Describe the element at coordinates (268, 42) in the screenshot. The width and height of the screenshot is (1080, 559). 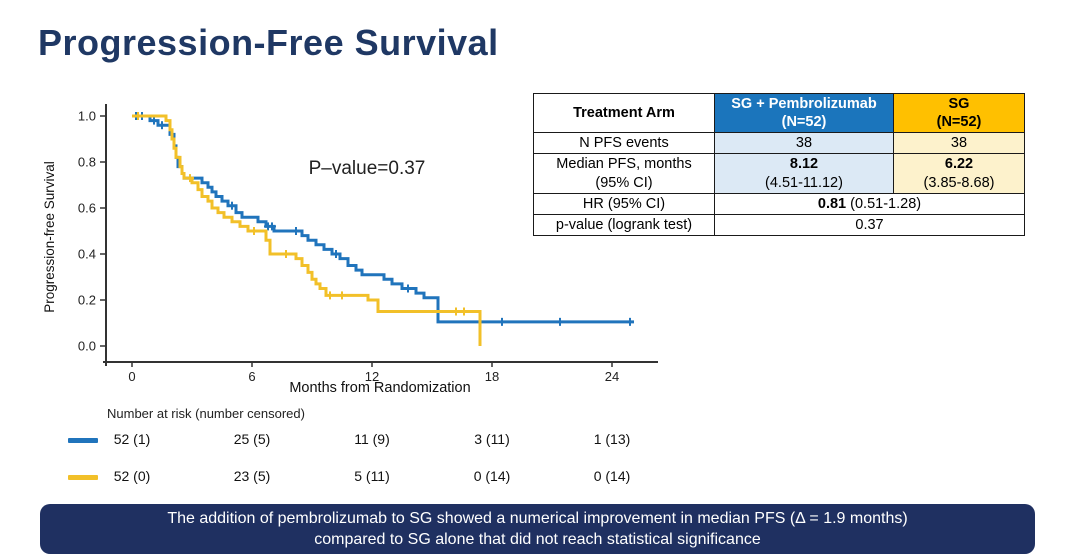
I see `page-title: Progression-Free Survival` at that location.